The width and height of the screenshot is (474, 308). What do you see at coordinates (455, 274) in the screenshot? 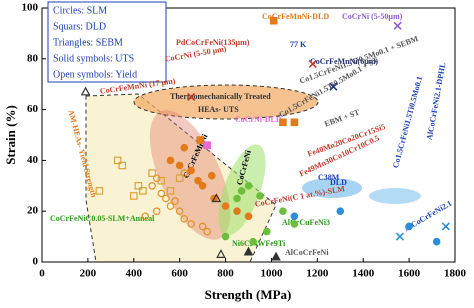
I see `x-tick-label: 1800` at bounding box center [455, 274].